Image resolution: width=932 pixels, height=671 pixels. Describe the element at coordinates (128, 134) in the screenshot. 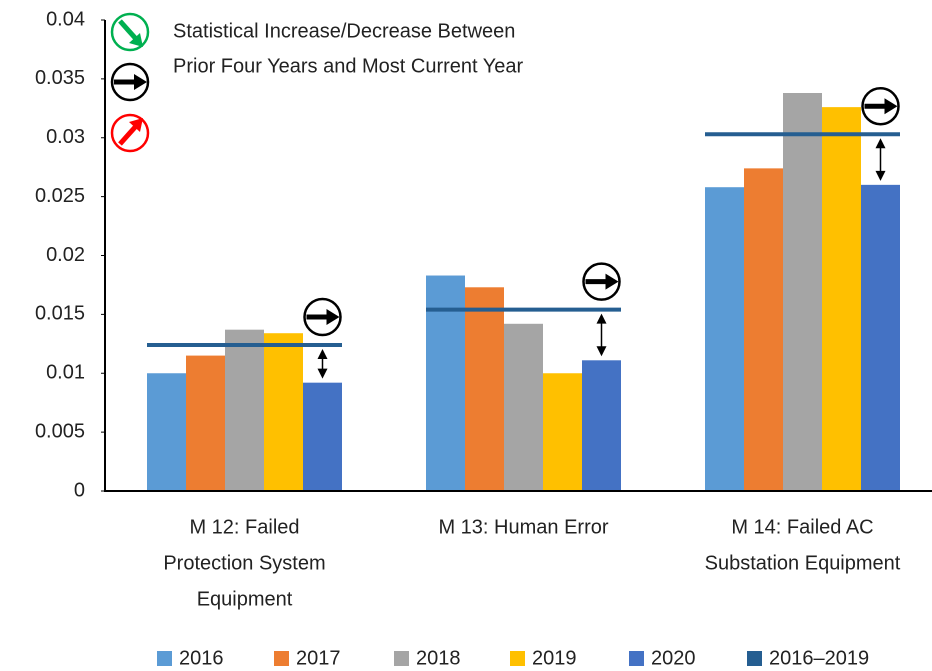

I see `increase-arrow` at that location.